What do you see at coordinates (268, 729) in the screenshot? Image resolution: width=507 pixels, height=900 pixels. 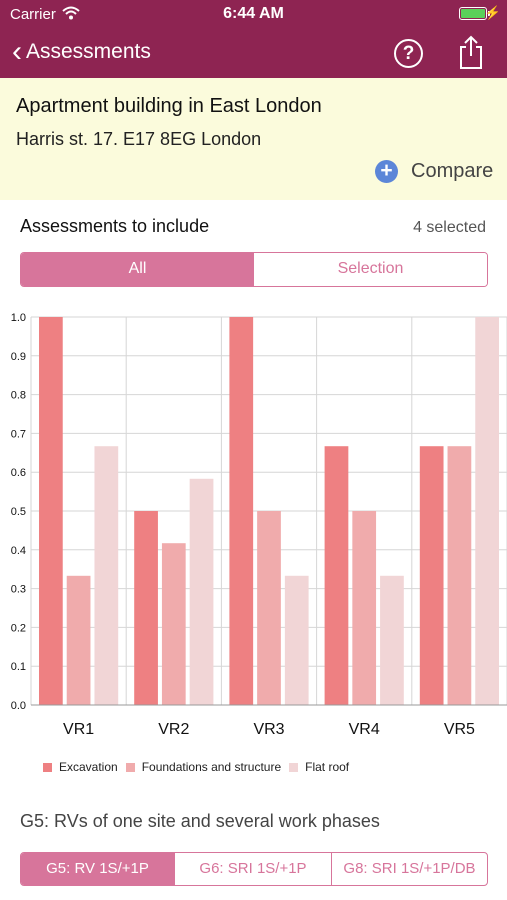 I see `x-tick-label: VR3` at bounding box center [268, 729].